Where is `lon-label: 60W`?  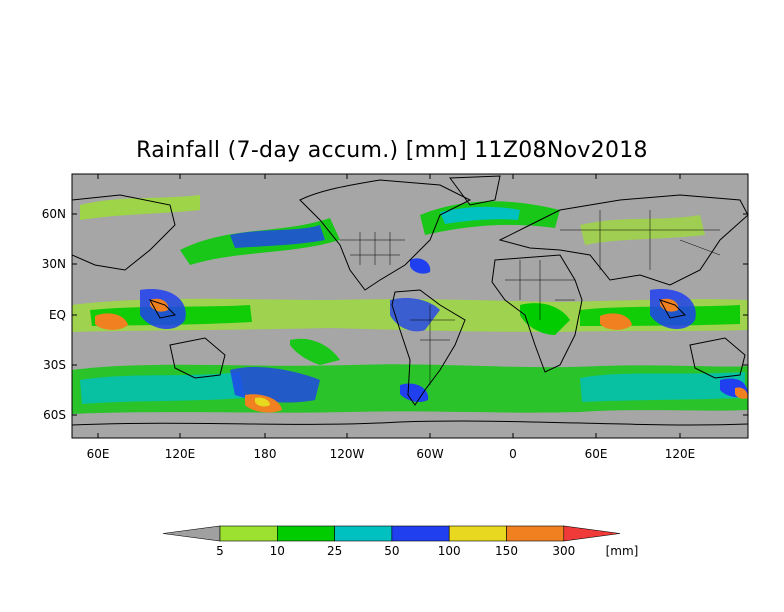
lon-label: 60W is located at coordinates (429, 454).